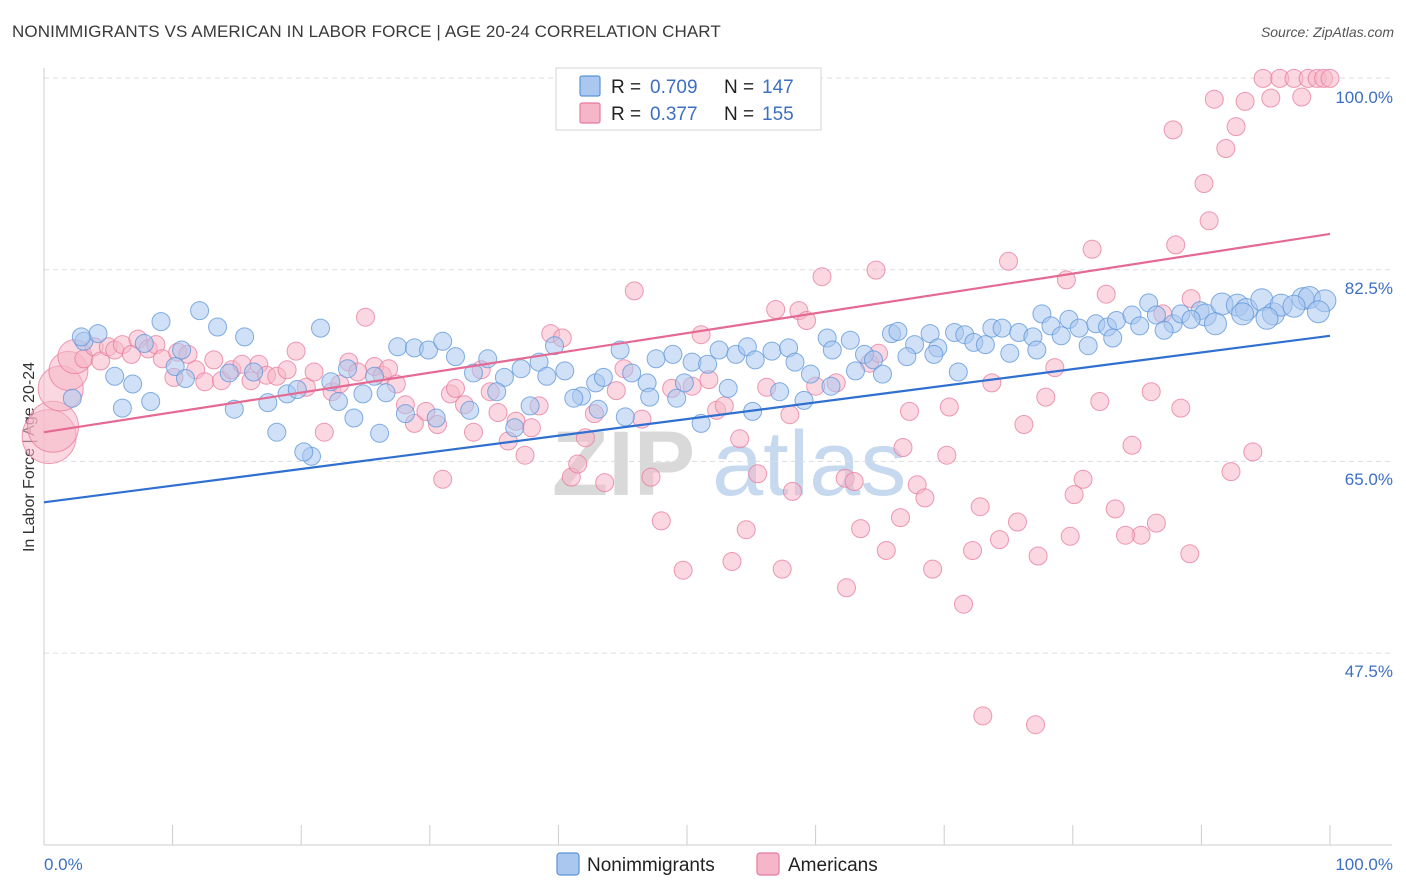 This screenshot has width=1406, height=892. What do you see at coordinates (674, 87) in the screenshot?
I see `legend-r-value-1: 0.709` at bounding box center [674, 87].